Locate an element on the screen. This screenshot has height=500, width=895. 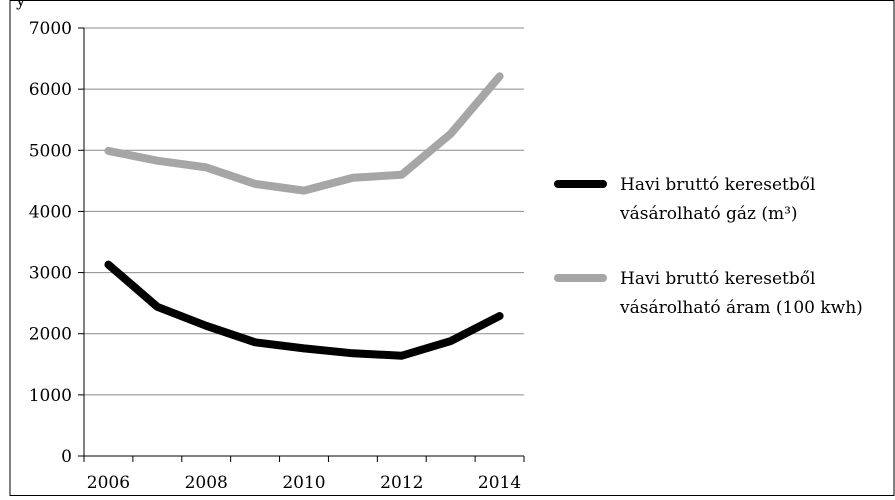
x-tick-label-2006: 2006 is located at coordinates (108, 483).